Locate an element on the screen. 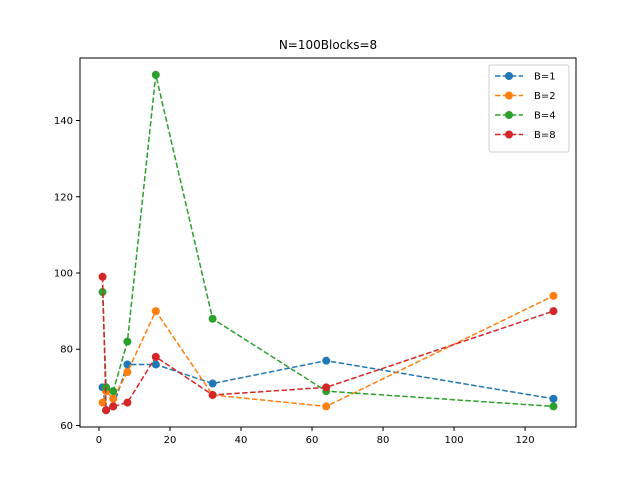 The width and height of the screenshot is (640, 480). x-tick-label: 20 is located at coordinates (170, 440).